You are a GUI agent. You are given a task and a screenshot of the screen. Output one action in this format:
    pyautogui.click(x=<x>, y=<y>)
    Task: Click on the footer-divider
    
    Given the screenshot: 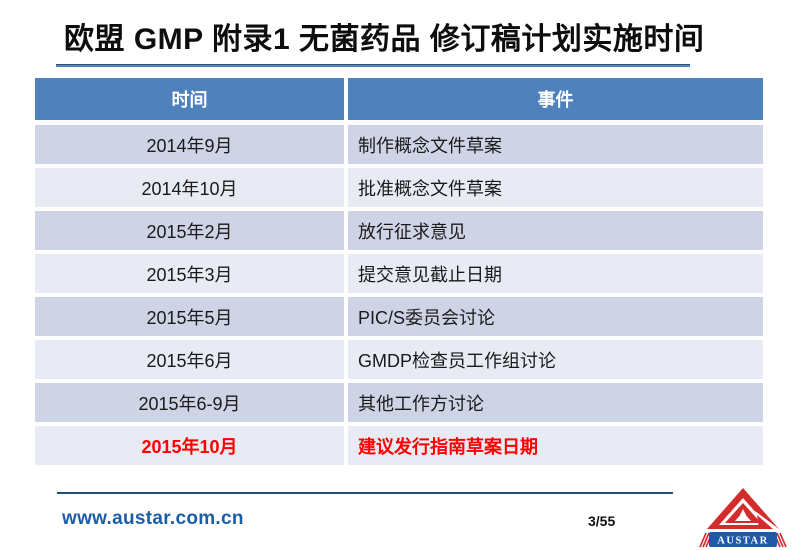 What is the action you would take?
    pyautogui.click(x=365, y=493)
    